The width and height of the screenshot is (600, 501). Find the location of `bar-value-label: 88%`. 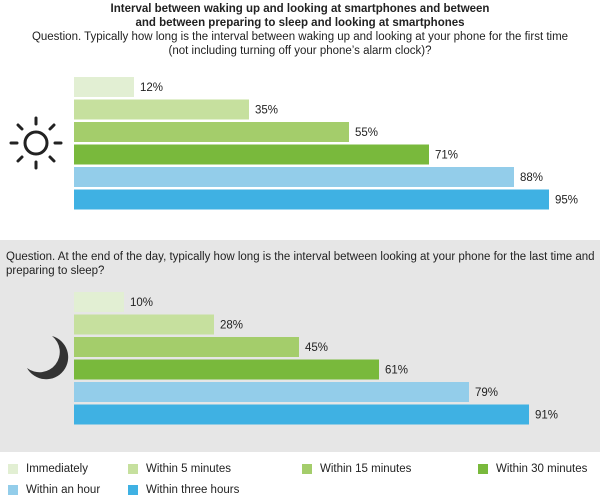

bar-value-label: 88% is located at coordinates (531, 178).